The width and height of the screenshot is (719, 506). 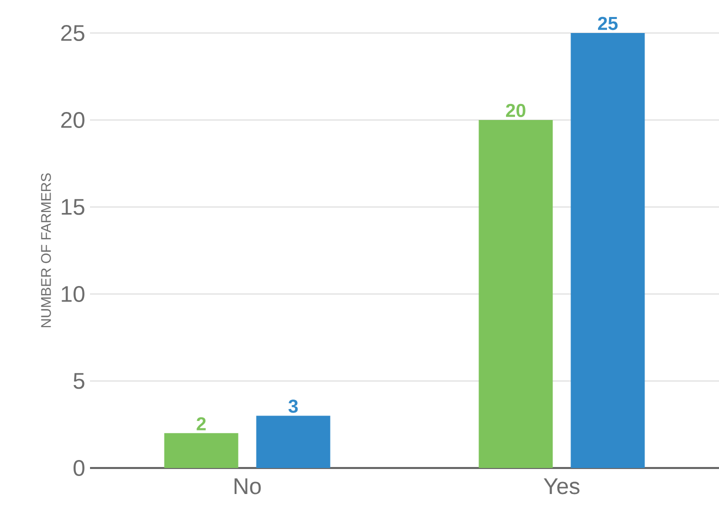 I want to click on y-tick-label: 10, so click(x=73, y=294).